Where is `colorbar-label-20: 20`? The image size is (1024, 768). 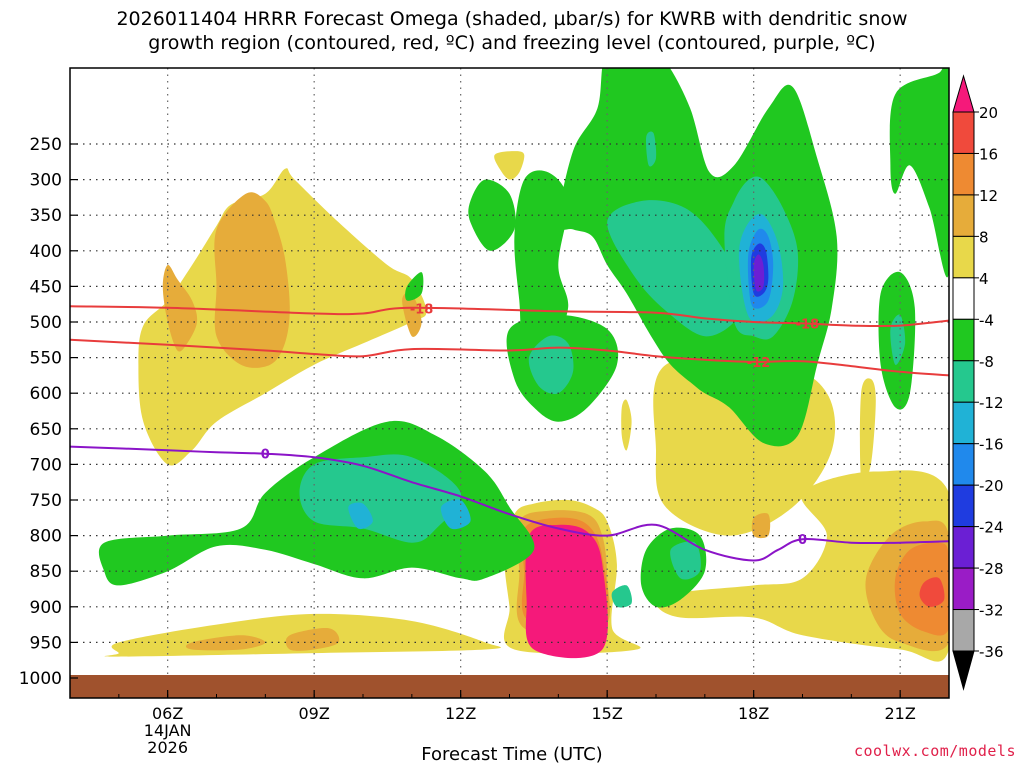
colorbar-label-20: 20 is located at coordinates (988, 113).